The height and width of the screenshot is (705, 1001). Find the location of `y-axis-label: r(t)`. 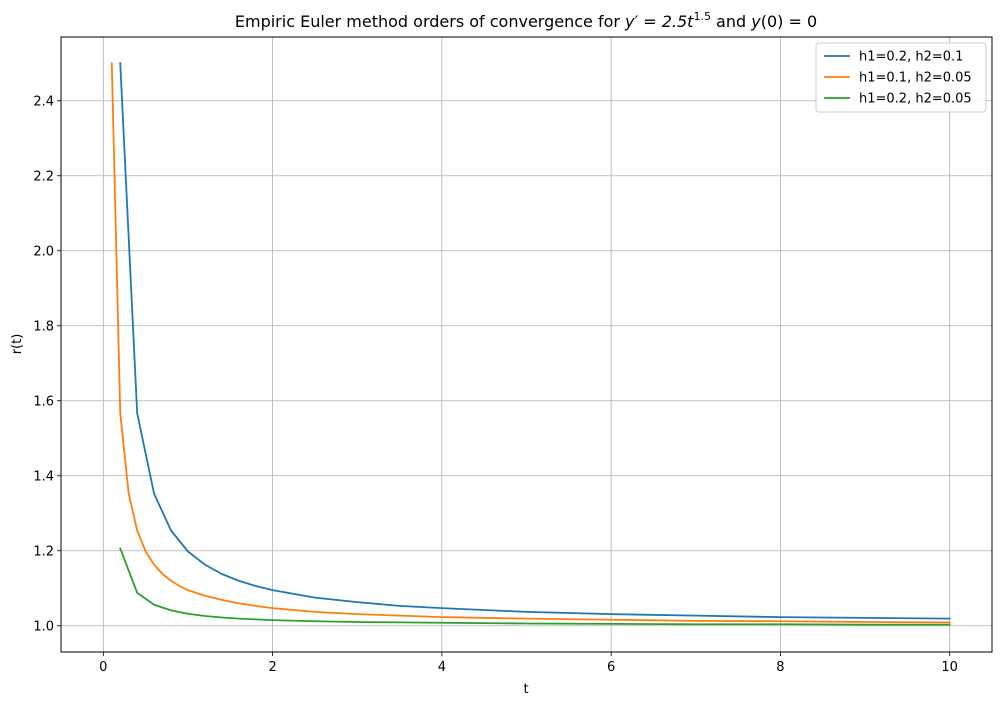

y-axis-label: r(t) is located at coordinates (17, 344).